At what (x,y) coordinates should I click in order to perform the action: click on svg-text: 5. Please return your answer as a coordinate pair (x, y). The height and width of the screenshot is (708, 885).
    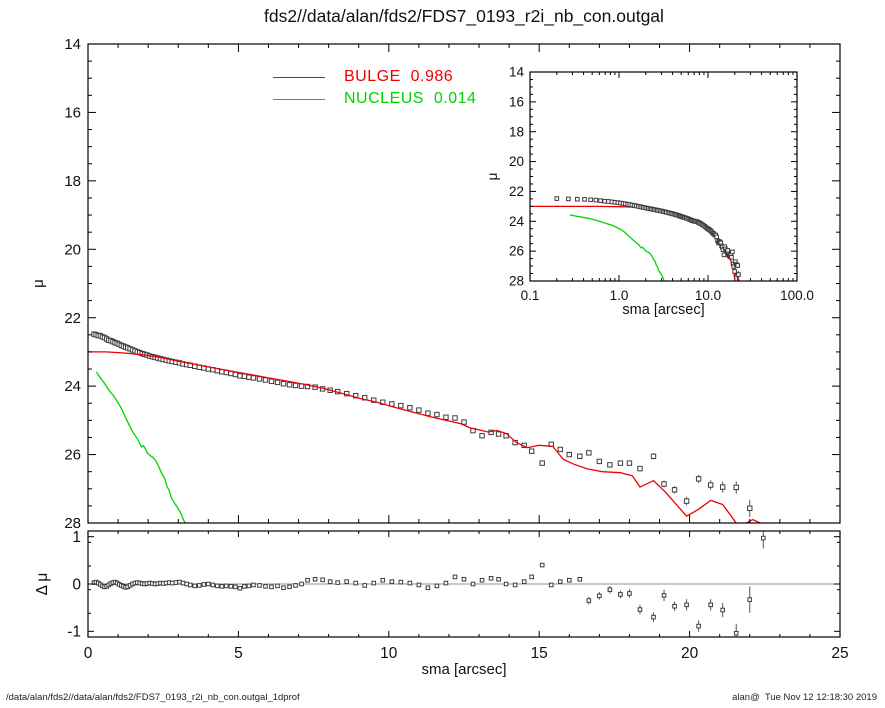
    Looking at the image, I should click on (238, 653).